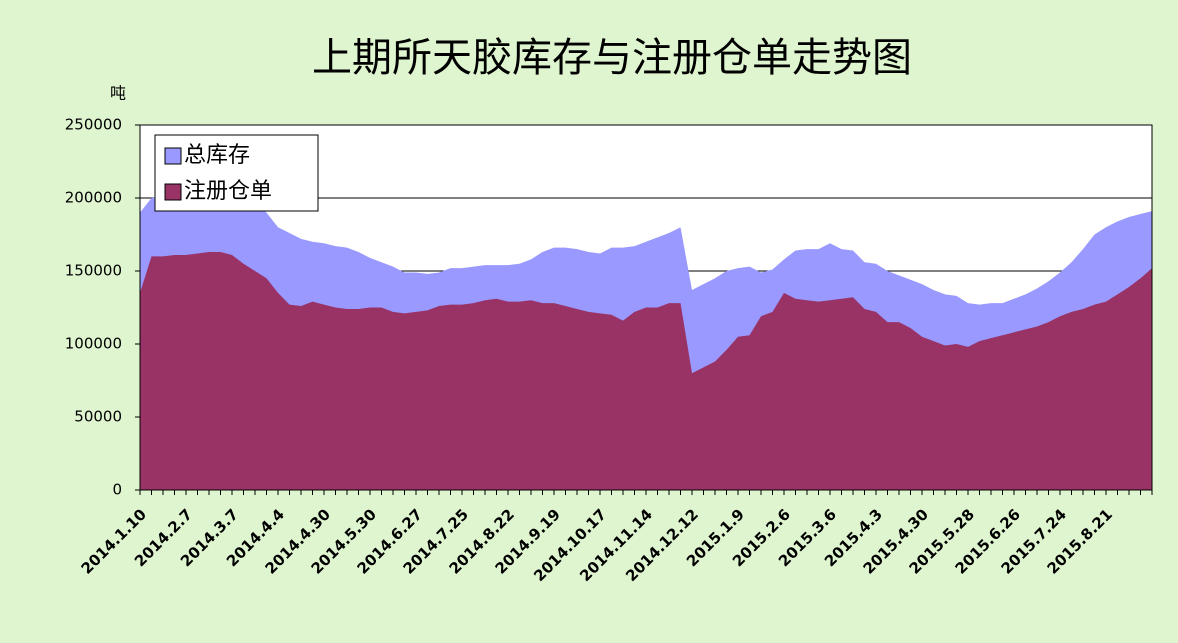  I want to click on chart-title: 上期所天胶库存与注册仓单走势图, so click(612, 58).